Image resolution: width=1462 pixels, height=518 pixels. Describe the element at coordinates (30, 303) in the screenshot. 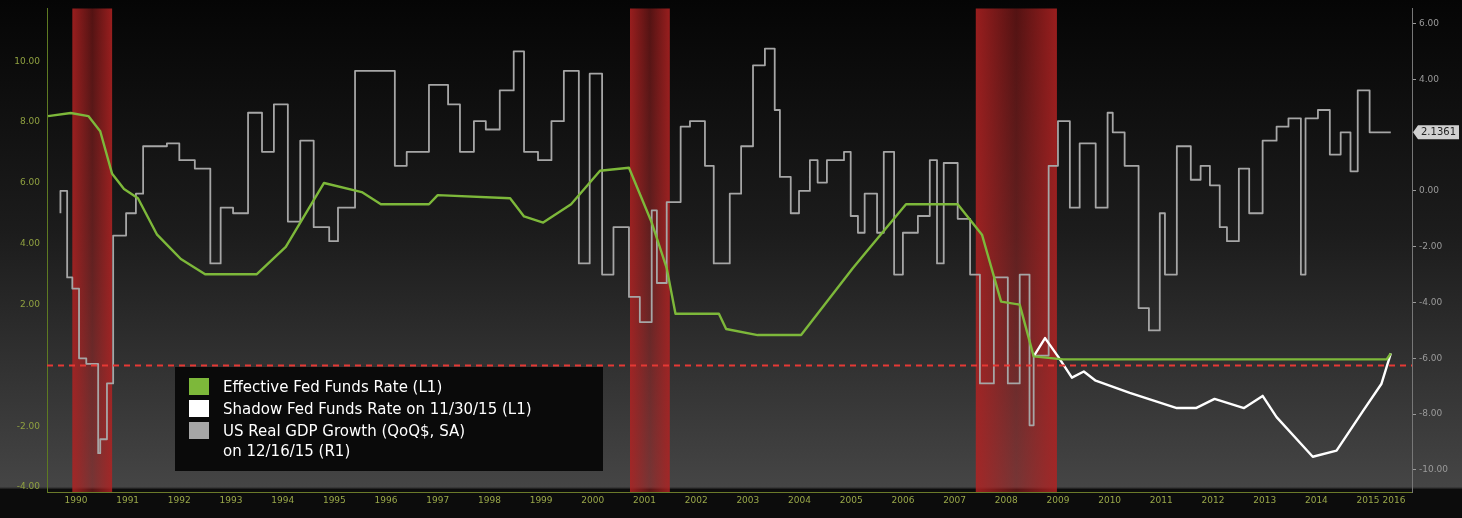

I see `y-tick-label: 2.00` at that location.